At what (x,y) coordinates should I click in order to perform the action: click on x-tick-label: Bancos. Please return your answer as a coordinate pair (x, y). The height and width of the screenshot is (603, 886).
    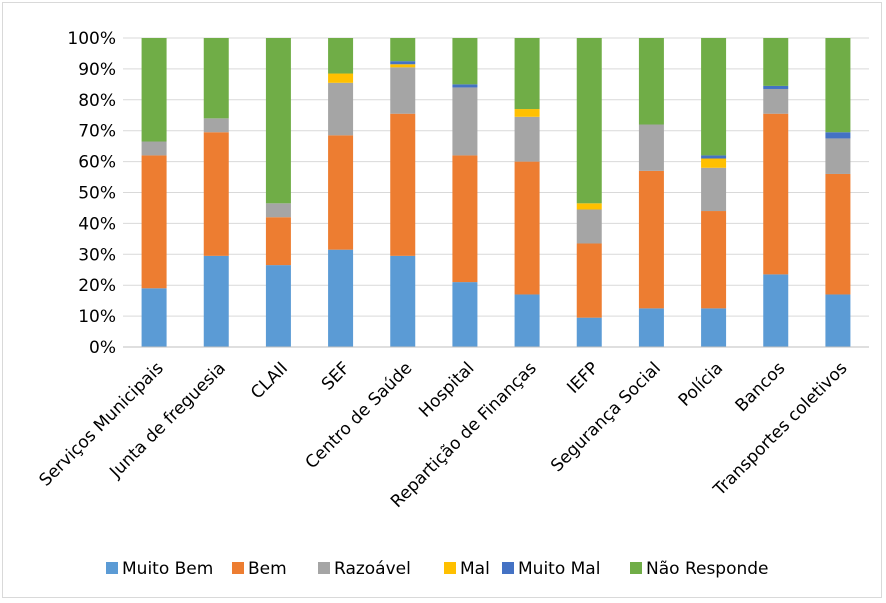
    Looking at the image, I should click on (761, 387).